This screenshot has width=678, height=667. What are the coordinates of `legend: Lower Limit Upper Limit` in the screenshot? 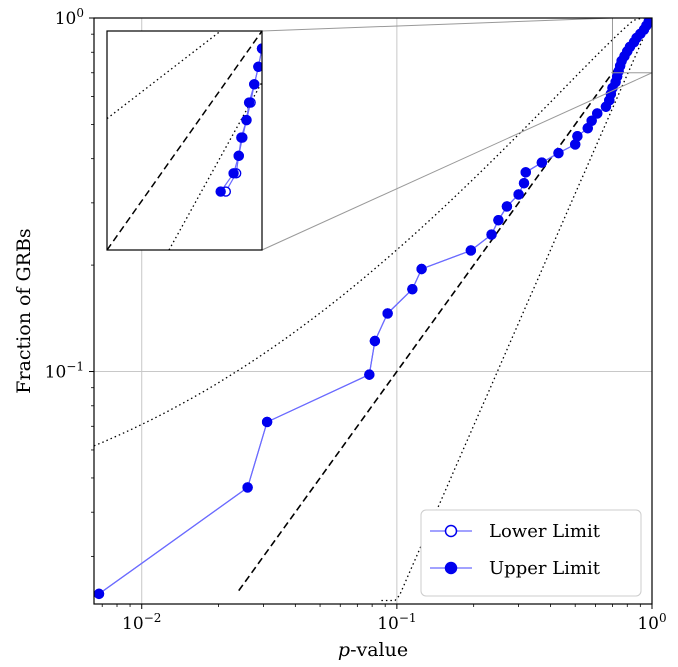 It's located at (531, 553).